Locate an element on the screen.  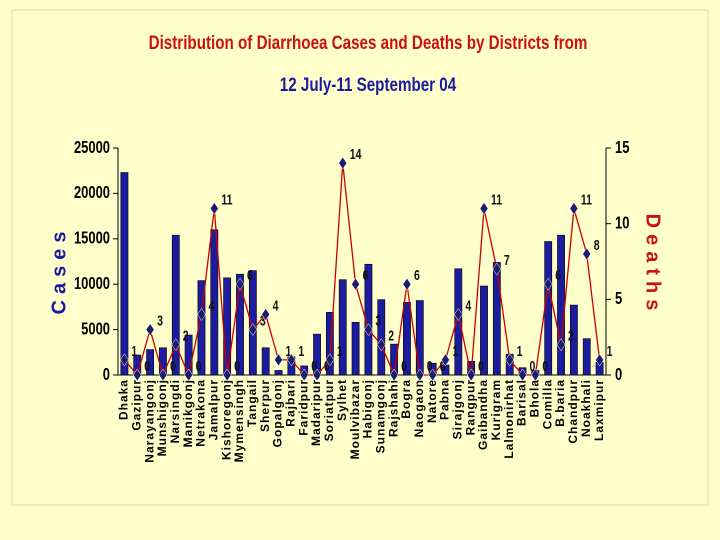
x-tick-label: Moulvibazar is located at coordinates (355, 419).